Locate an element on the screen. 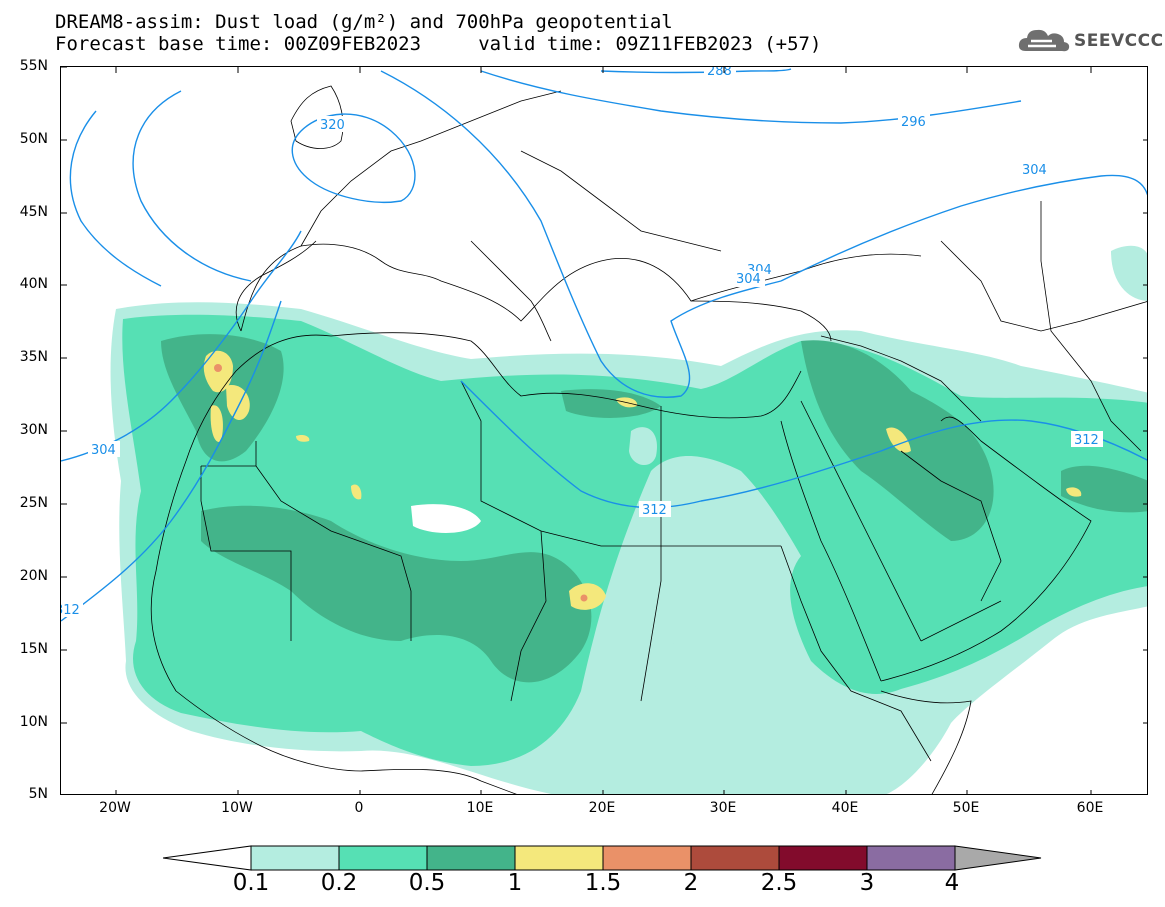 The height and width of the screenshot is (907, 1165). contour-304-central is located at coordinates (581, 234).